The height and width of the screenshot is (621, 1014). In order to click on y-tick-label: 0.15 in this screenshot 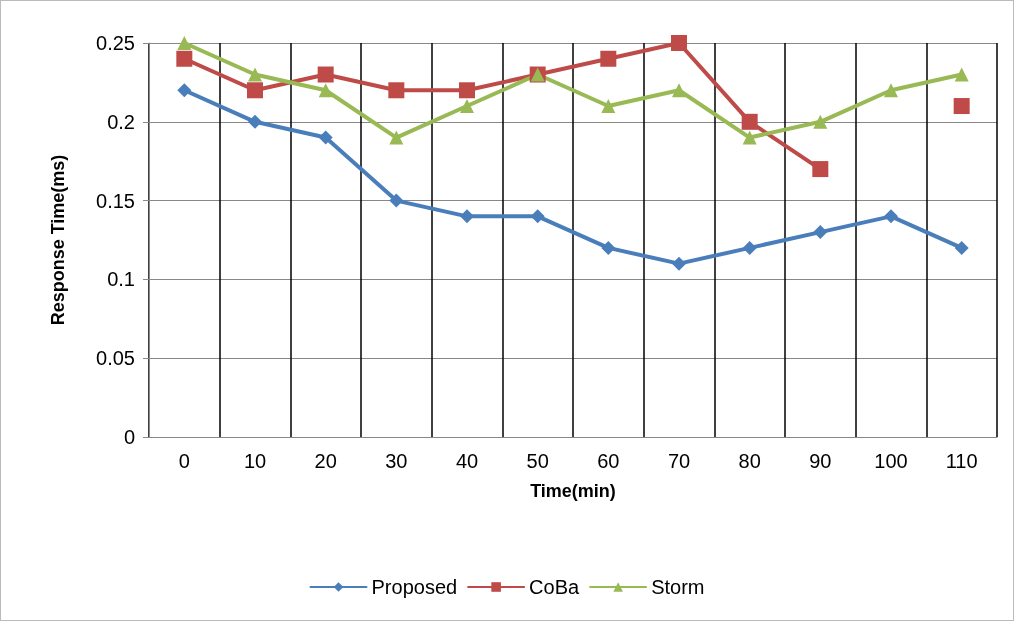, I will do `click(115, 200)`.